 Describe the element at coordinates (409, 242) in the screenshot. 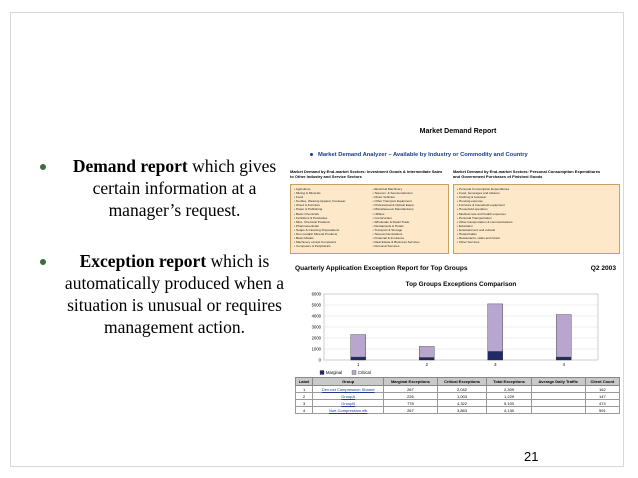

I see `sector-item: Real Estate & Business Services` at that location.